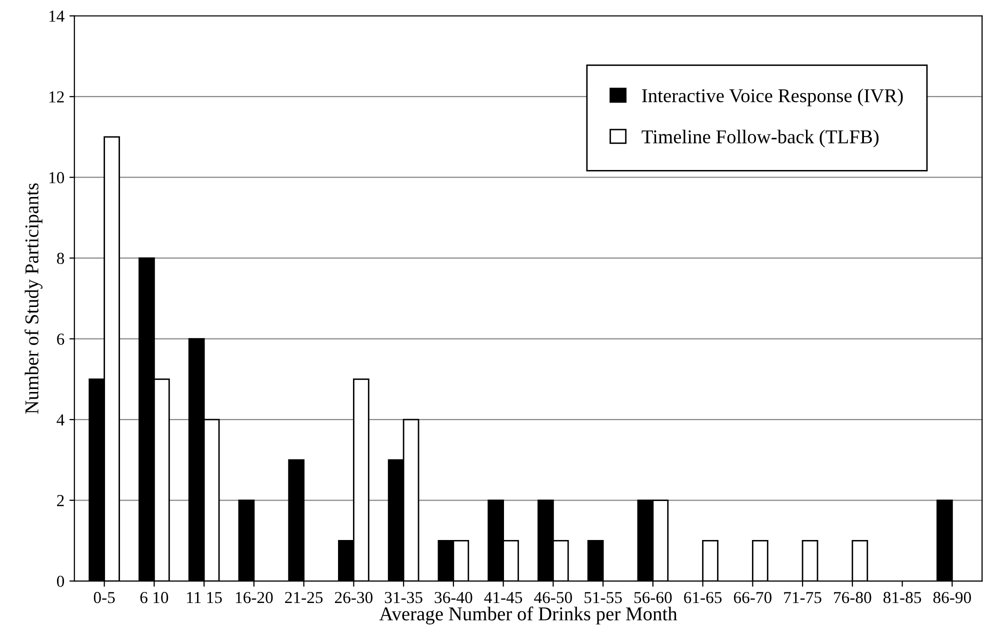  Describe the element at coordinates (853, 598) in the screenshot. I see `x-tick-label: 76-80` at that location.